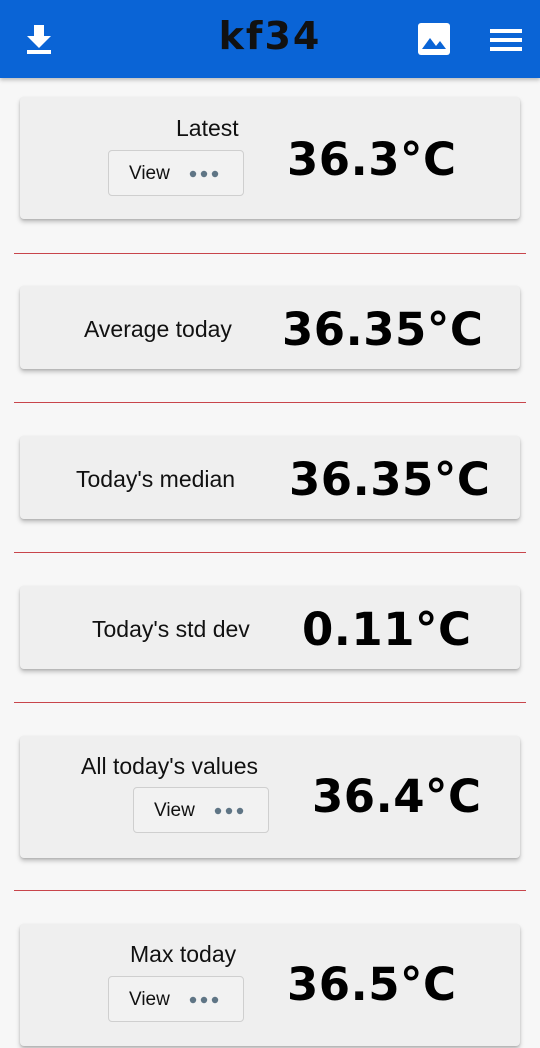  What do you see at coordinates (270, 158) in the screenshot?
I see `stat-card-latest: Latest View 36.3°C` at bounding box center [270, 158].